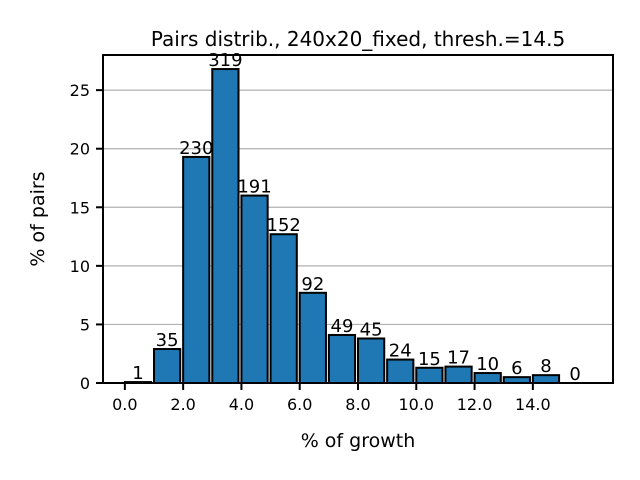 The height and width of the screenshot is (480, 640). Describe the element at coordinates (357, 404) in the screenshot. I see `x-tick-label-4: 8.0` at that location.